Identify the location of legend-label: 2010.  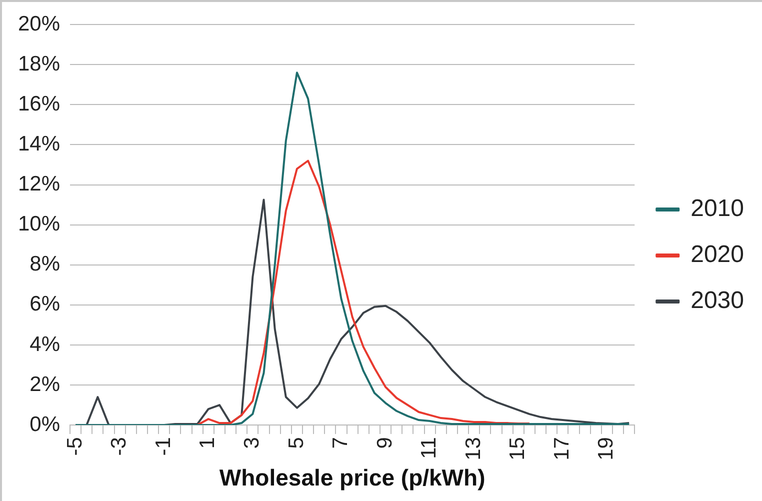
(717, 208).